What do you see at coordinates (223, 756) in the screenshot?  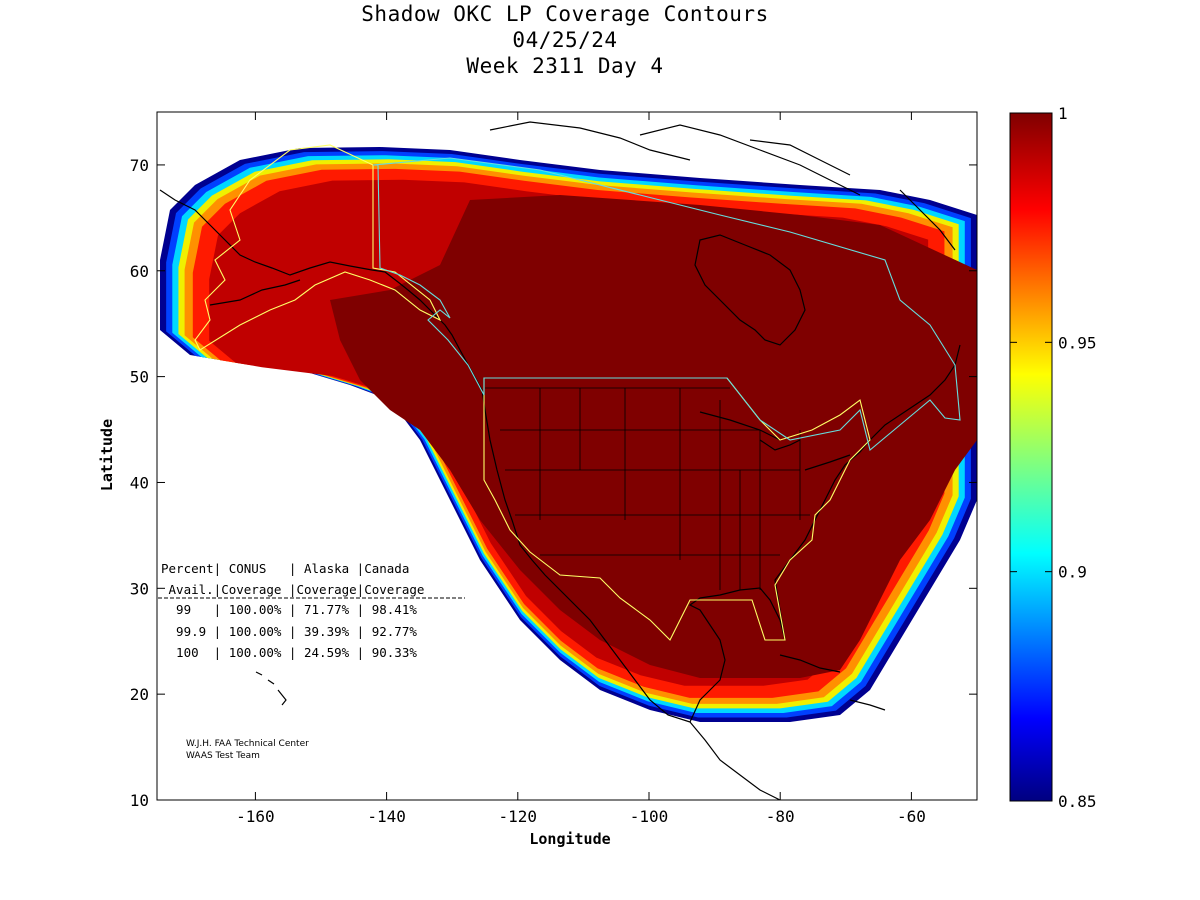 I see `credit-line2: WAAS Test Team` at bounding box center [223, 756].